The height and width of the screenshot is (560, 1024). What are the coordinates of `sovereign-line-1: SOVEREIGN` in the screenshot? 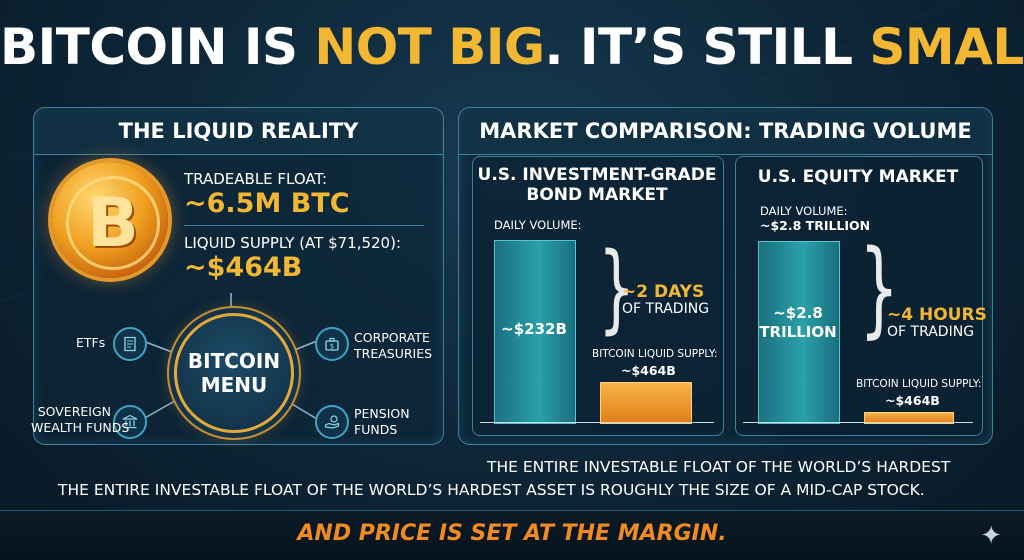 It's located at (74, 411).